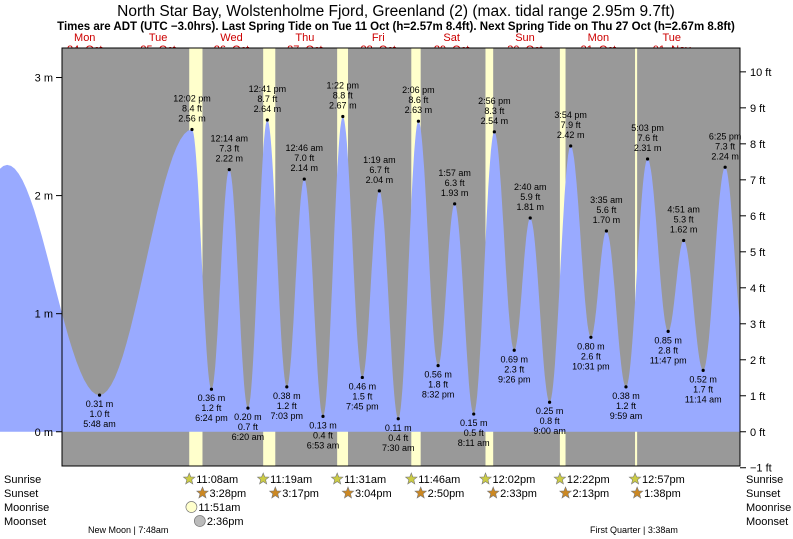 This screenshot has width=793, height=539. I want to click on low-tide-label: 0.85 m, so click(668, 340).